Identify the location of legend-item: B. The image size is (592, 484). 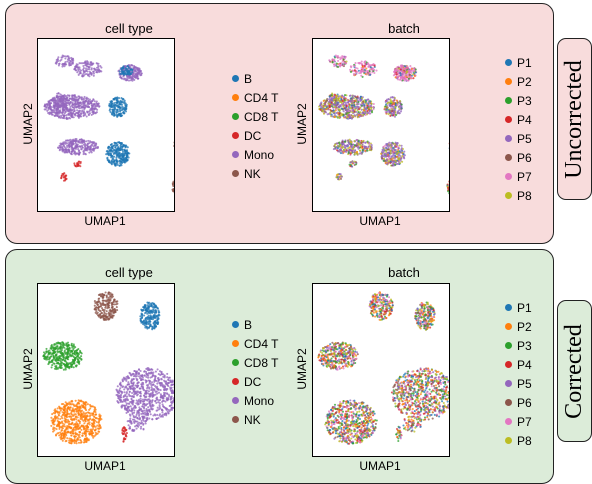
(255, 324).